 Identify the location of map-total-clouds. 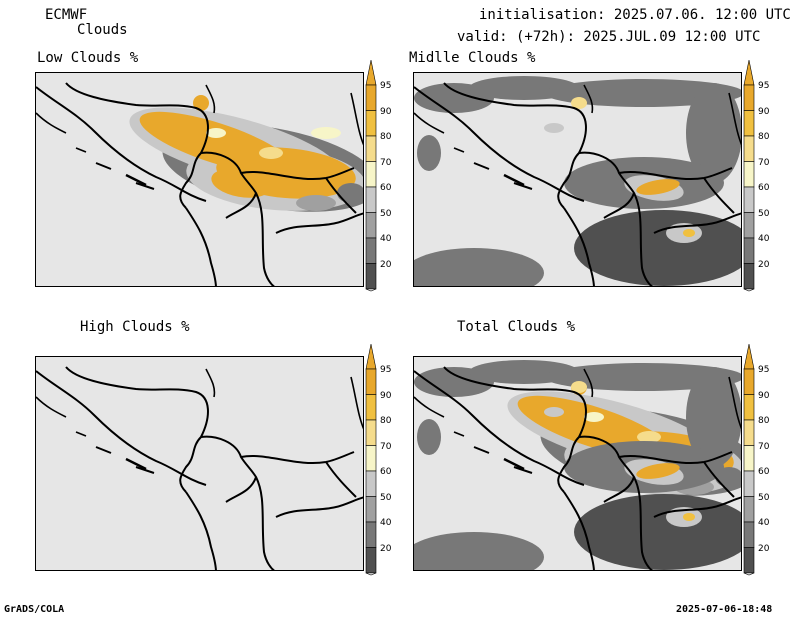
(577, 463).